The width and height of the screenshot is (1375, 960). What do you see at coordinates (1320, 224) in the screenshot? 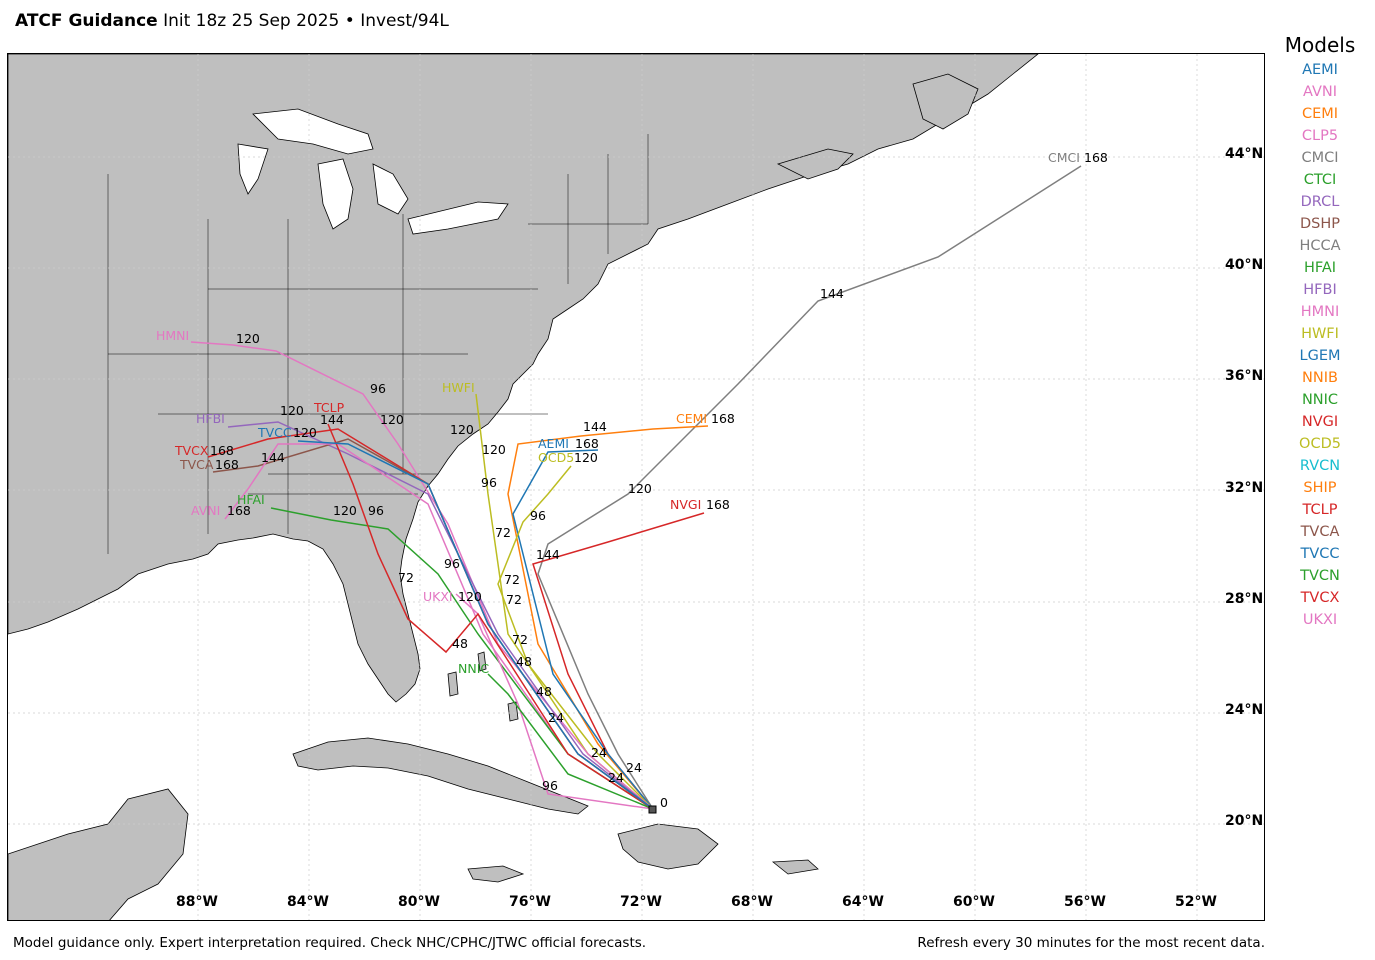
I see `legend-item-dshp: DSHP` at bounding box center [1320, 224].